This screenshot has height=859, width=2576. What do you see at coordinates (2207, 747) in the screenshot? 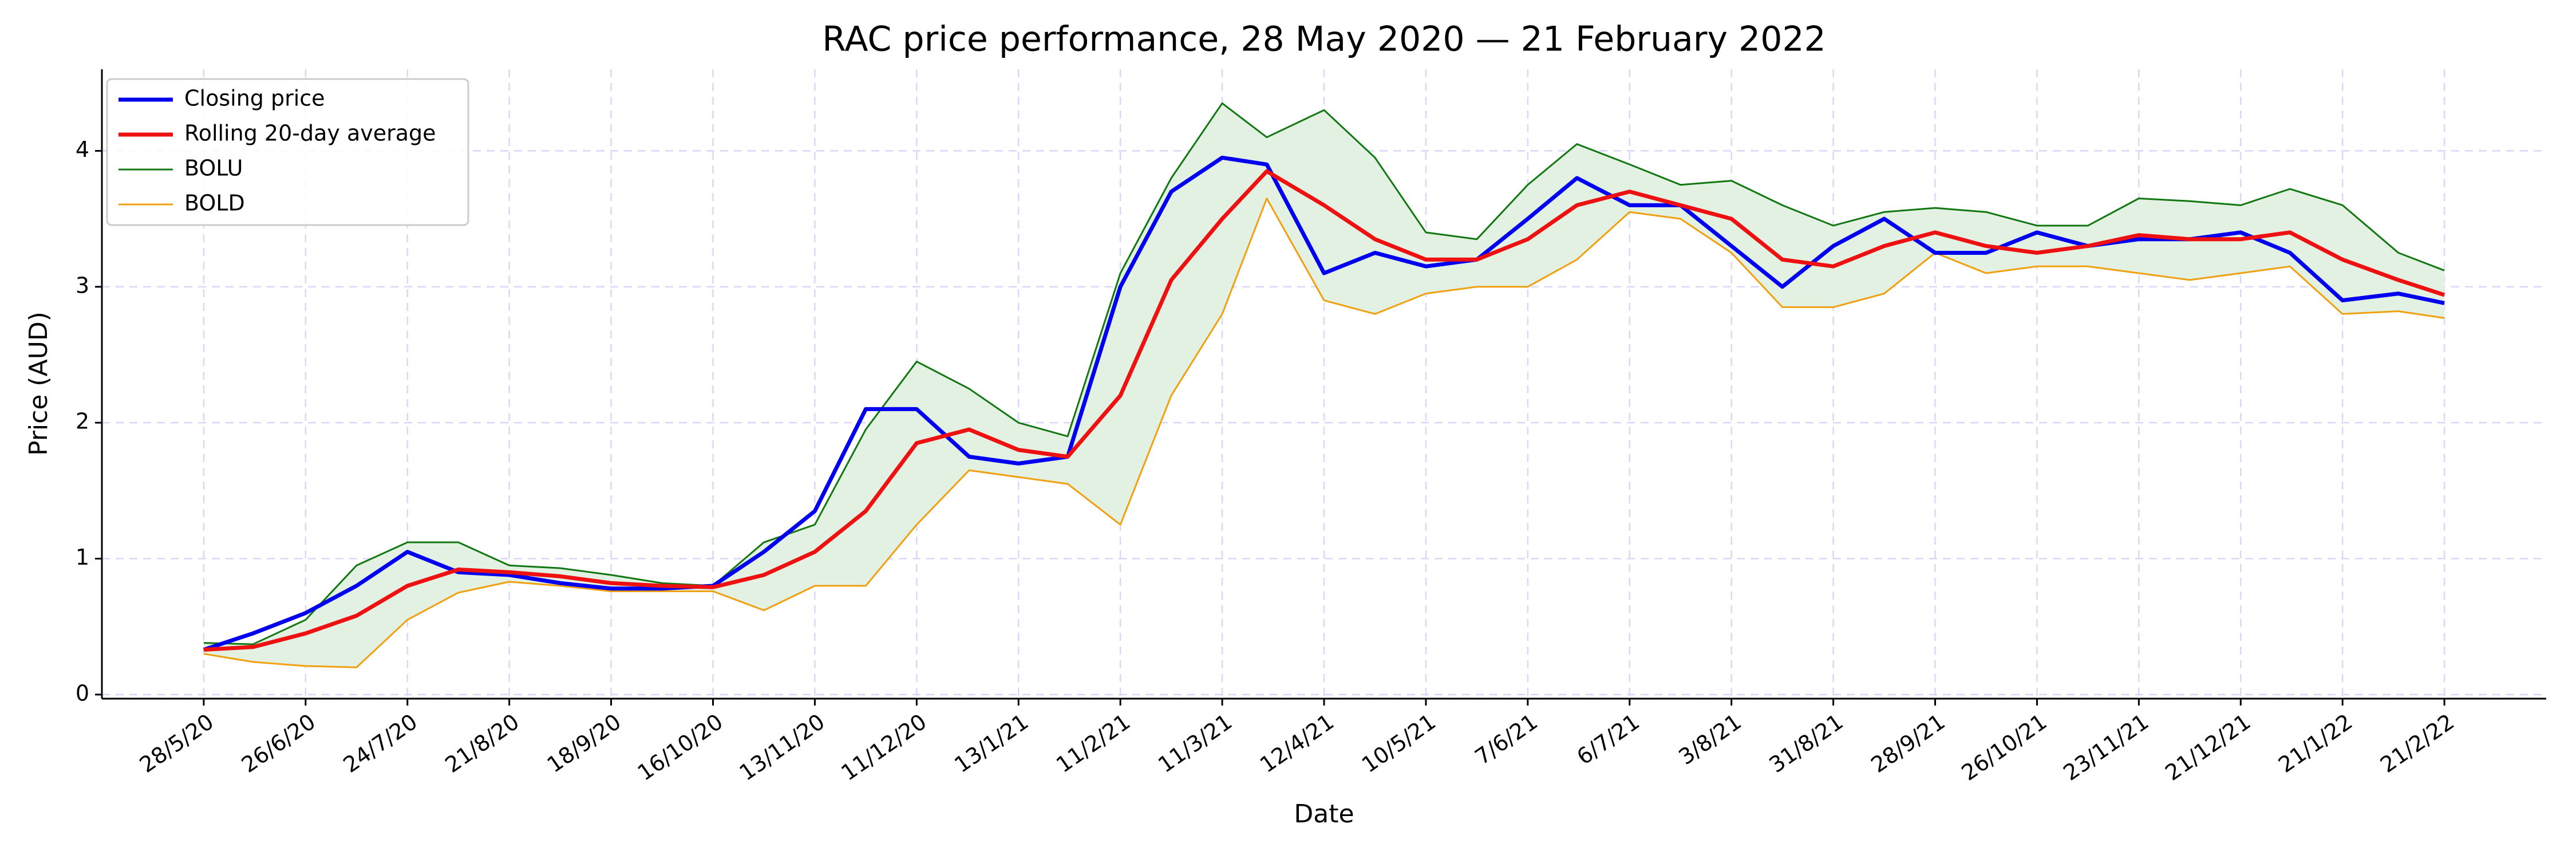
I see `x-tick-label: 21/12/21` at bounding box center [2207, 747].